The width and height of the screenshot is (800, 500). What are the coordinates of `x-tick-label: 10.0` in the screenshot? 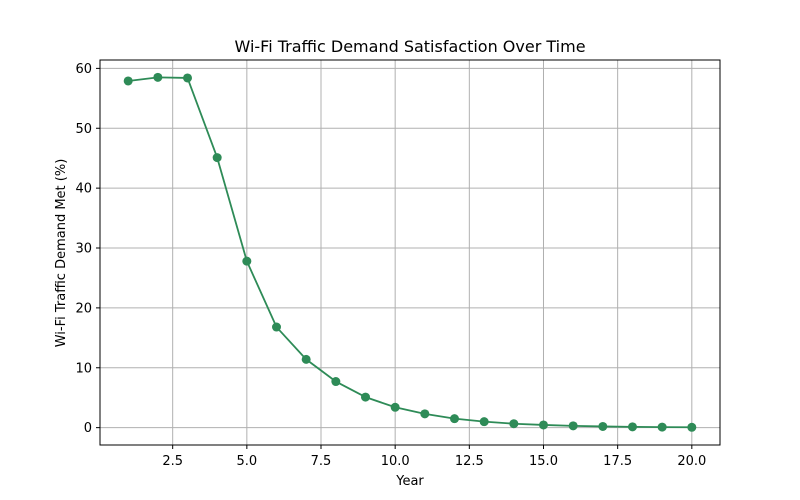 It's located at (395, 461).